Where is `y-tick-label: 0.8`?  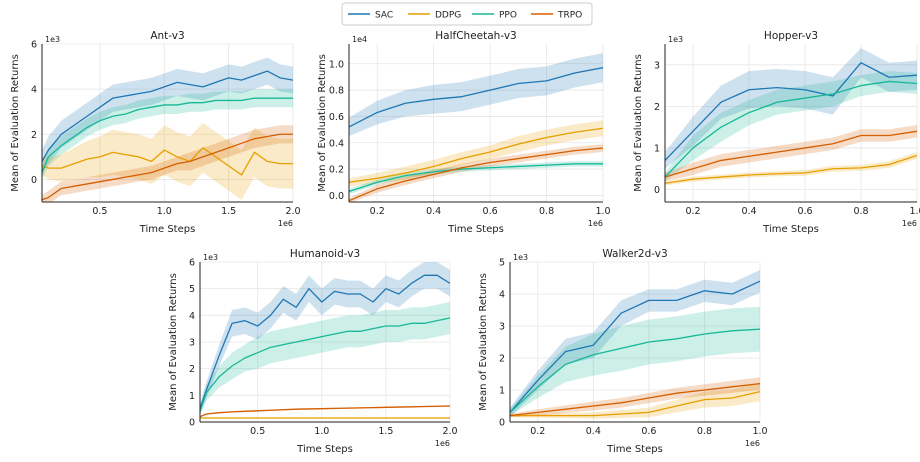 y-tick-label: 0.8 is located at coordinates (336, 91).